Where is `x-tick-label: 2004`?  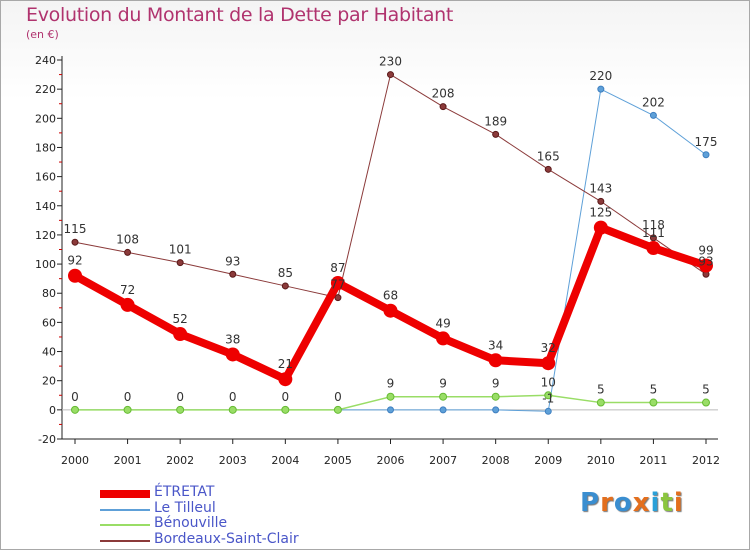 x-tick-label: 2004 is located at coordinates (285, 460).